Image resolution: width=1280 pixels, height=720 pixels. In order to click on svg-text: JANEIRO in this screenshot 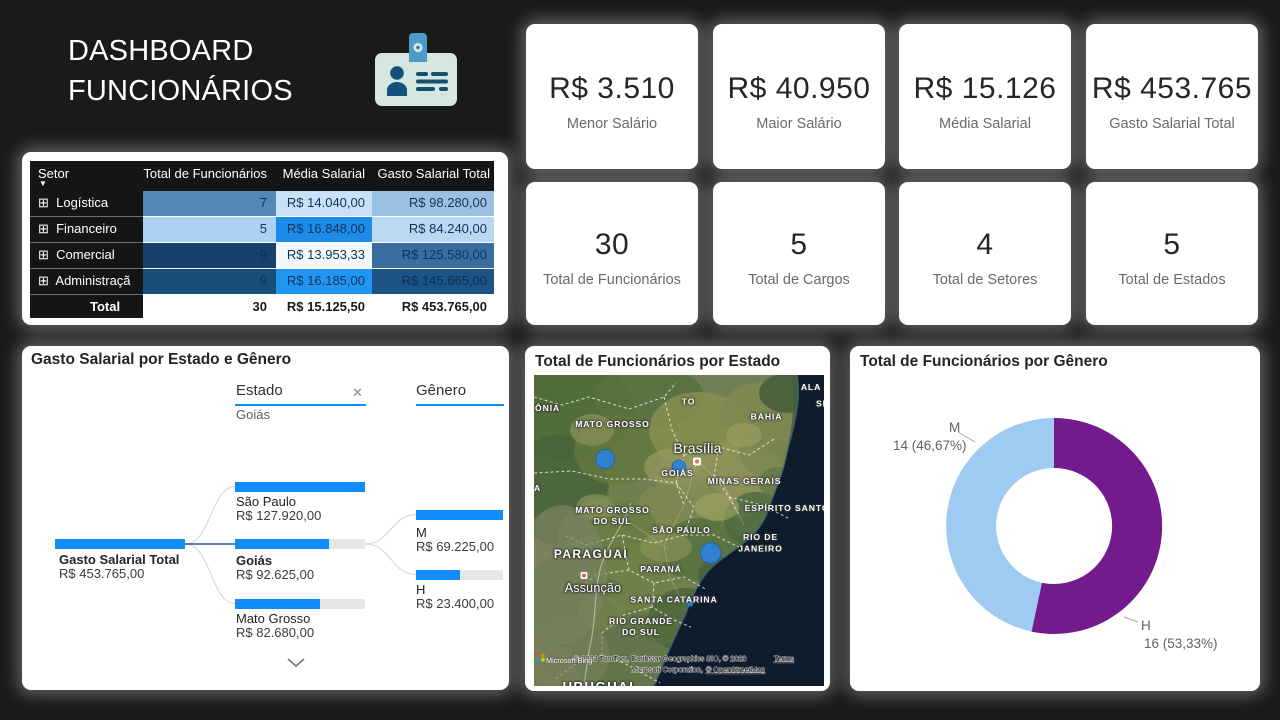, I will do `click(760, 548)`.